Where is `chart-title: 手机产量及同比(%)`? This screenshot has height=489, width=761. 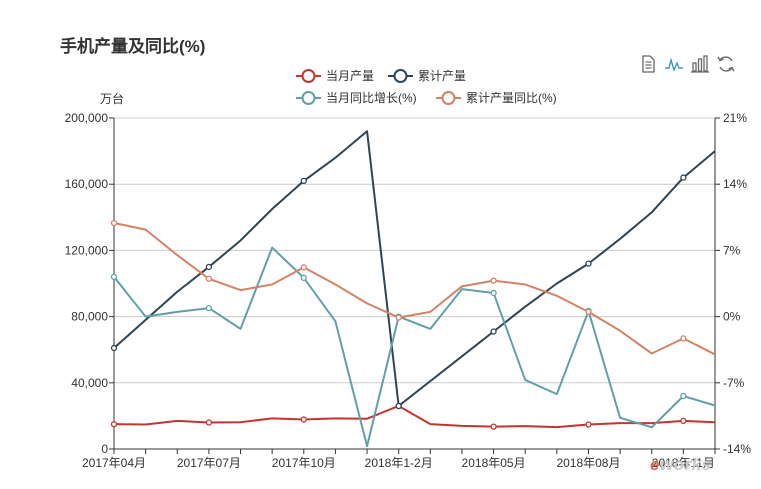
chart-title: 手机产量及同比(%) is located at coordinates (133, 46).